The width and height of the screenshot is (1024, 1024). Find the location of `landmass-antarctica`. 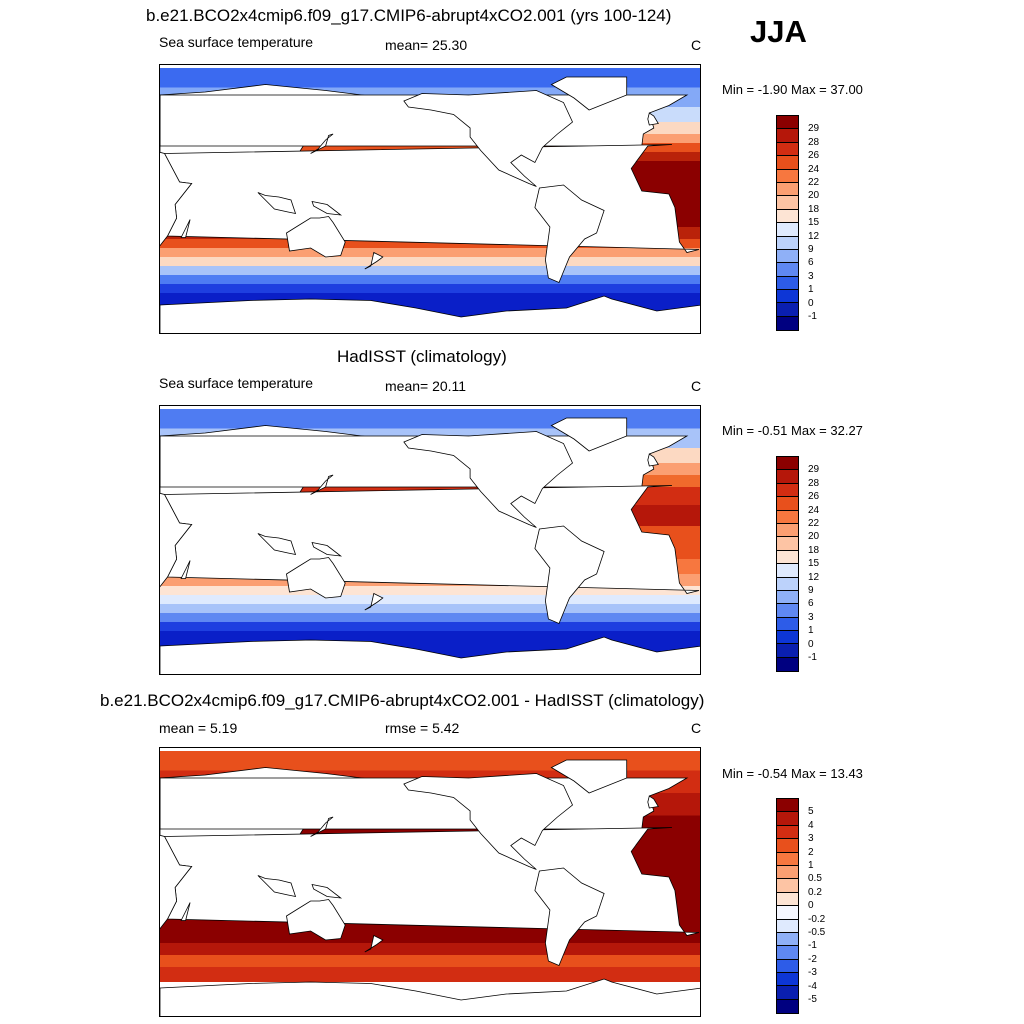

landmass-antarctica is located at coordinates (430, 997).